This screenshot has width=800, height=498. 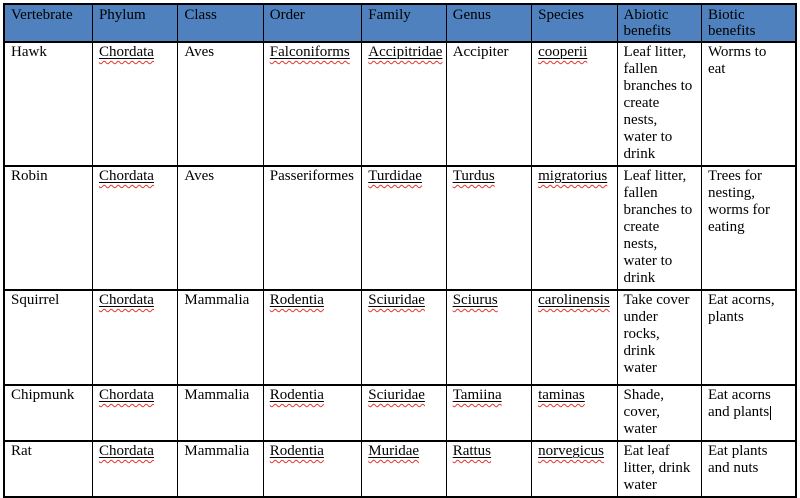 What do you see at coordinates (771, 413) in the screenshot?
I see `text-cursor-icon` at bounding box center [771, 413].